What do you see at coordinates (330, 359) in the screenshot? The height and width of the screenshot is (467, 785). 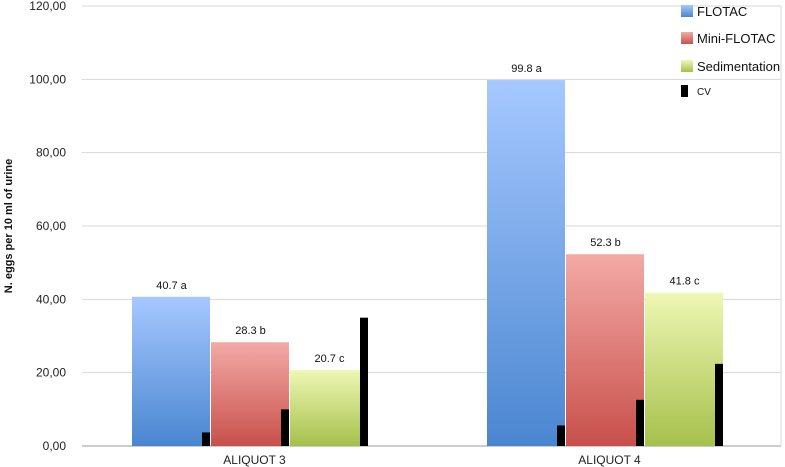 I see `data-label: 20.7 c` at bounding box center [330, 359].